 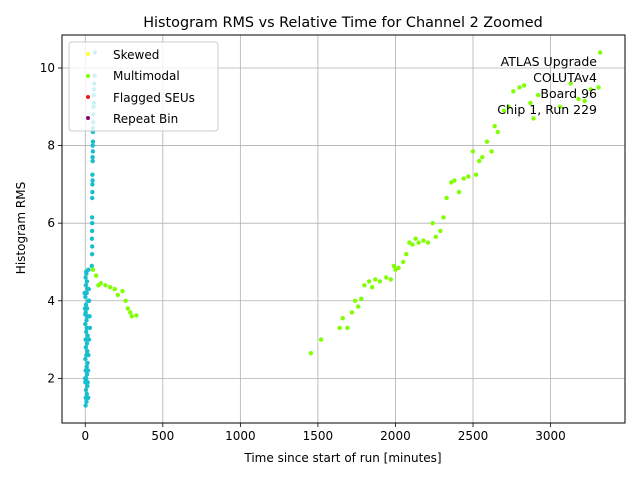 What do you see at coordinates (88, 76) in the screenshot?
I see `legend-marker-multimodal` at bounding box center [88, 76].